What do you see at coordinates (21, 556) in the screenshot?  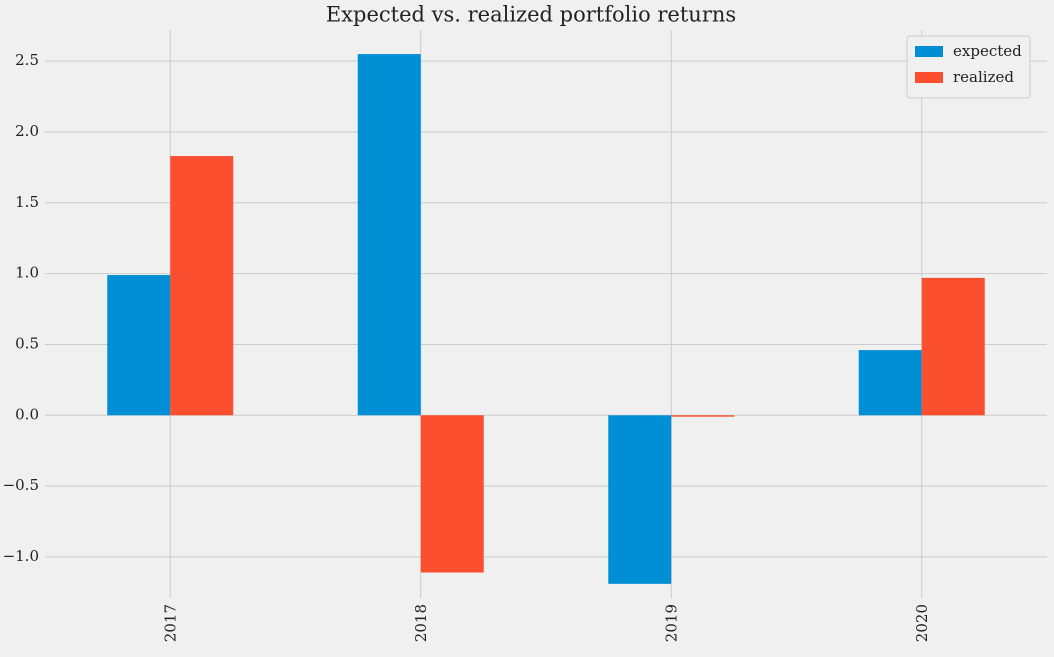 I see `y-tick-label: −1.0` at bounding box center [21, 556].